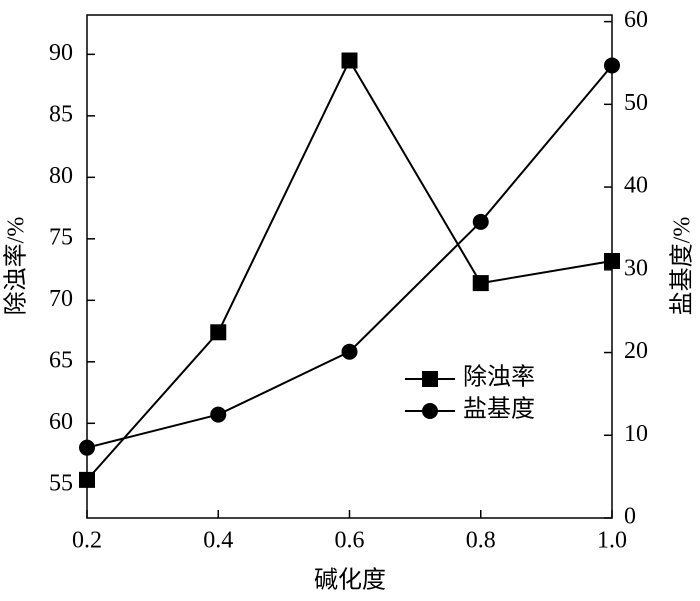  Describe the element at coordinates (350, 580) in the screenshot. I see `x-axis-label: 碱化度` at that location.